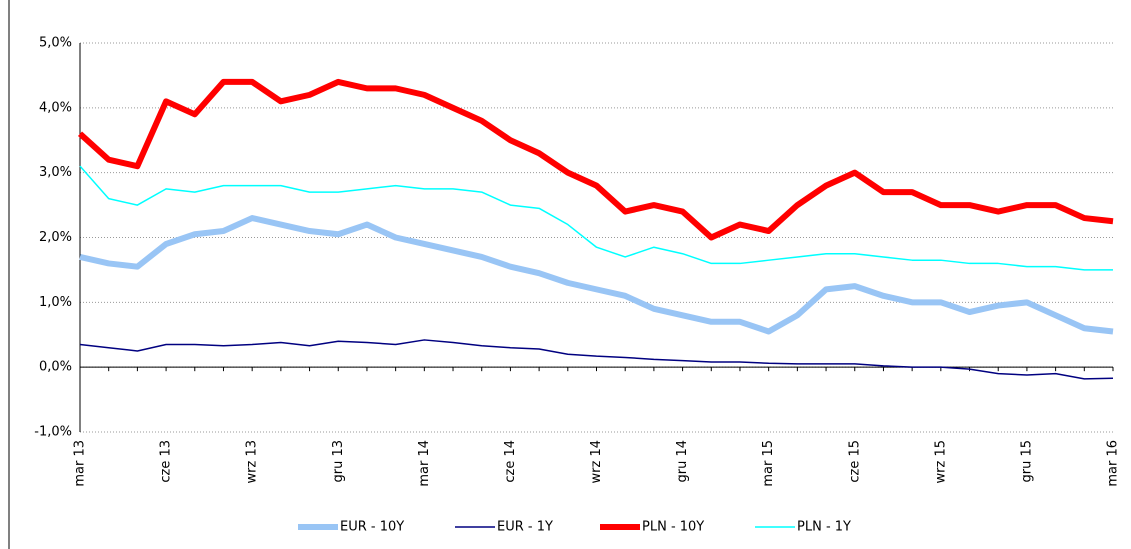 This screenshot has width=1131, height=549. I want to click on x-tick-label: cze 15, so click(854, 461).